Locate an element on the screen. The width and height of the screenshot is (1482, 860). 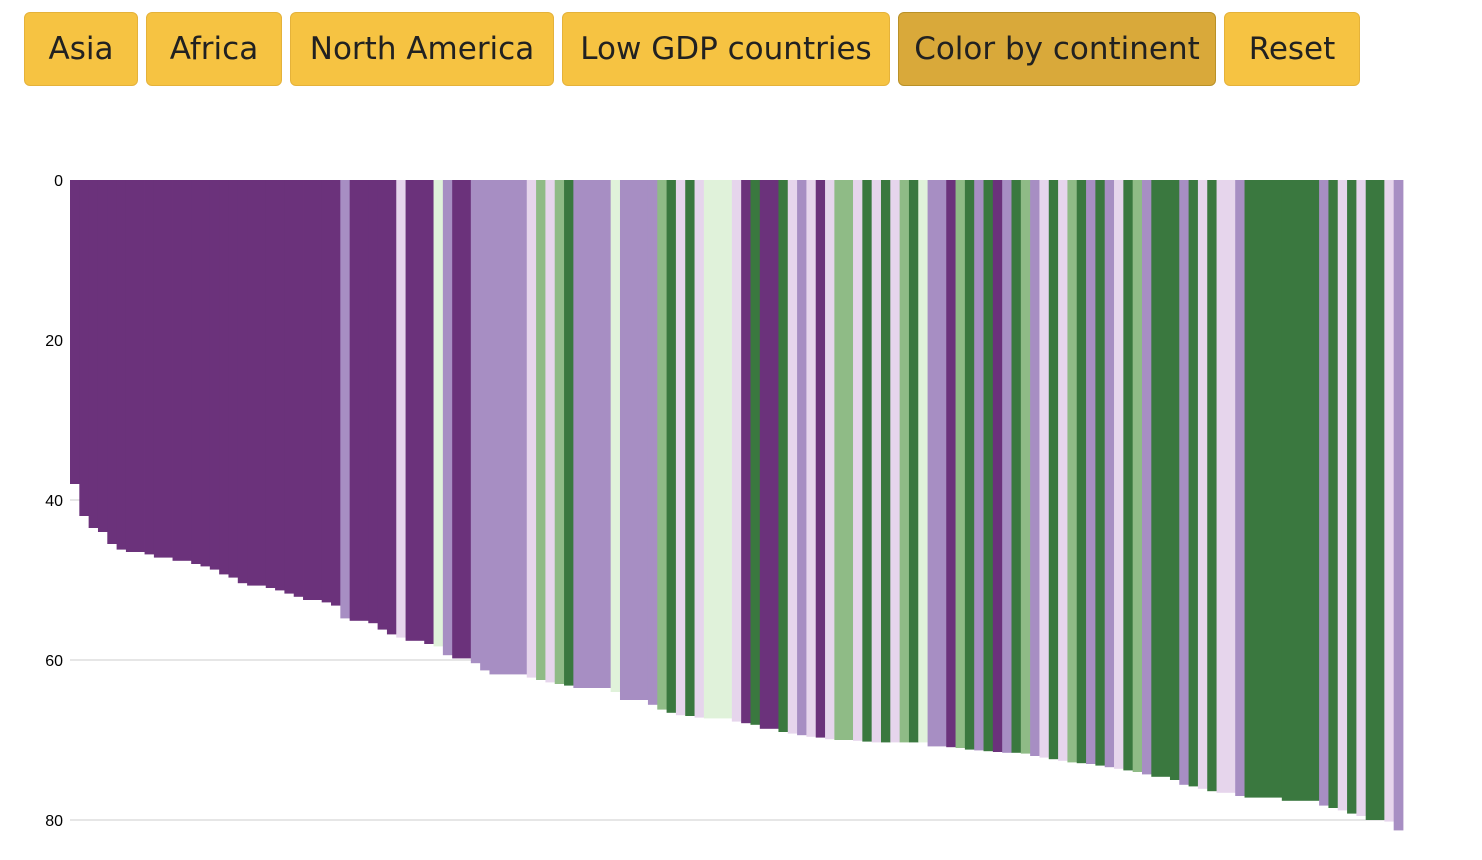
africa-button: Africa is located at coordinates (214, 49).